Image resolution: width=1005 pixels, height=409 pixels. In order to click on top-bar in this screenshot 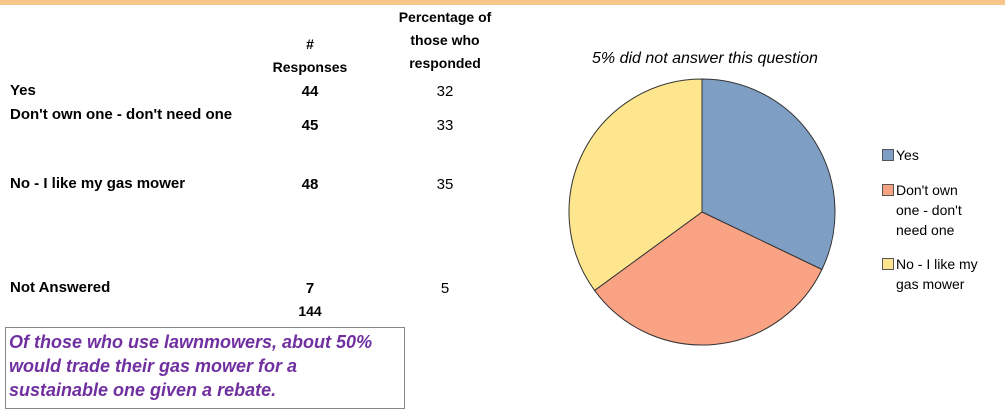, I will do `click(502, 2)`.